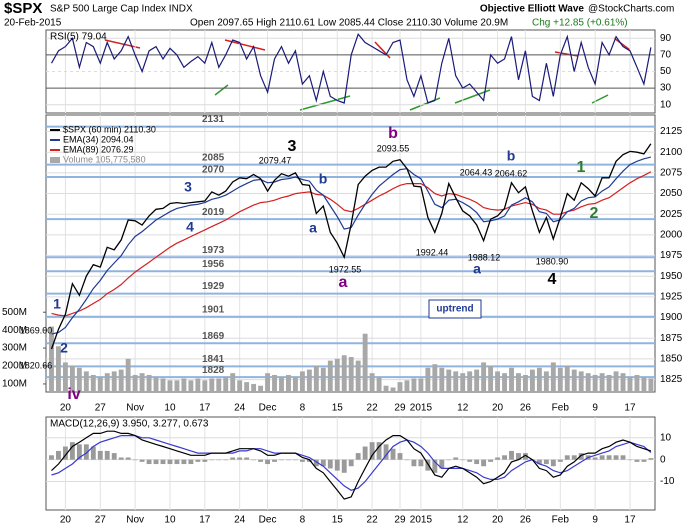  What do you see at coordinates (671, 297) in the screenshot?
I see `y-tick-label: 1925` at bounding box center [671, 297].